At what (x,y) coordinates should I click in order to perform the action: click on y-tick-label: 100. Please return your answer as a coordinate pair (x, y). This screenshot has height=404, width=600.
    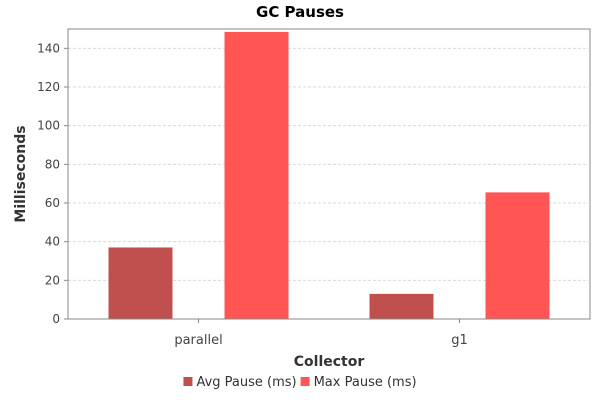
    Looking at the image, I should click on (48, 126).